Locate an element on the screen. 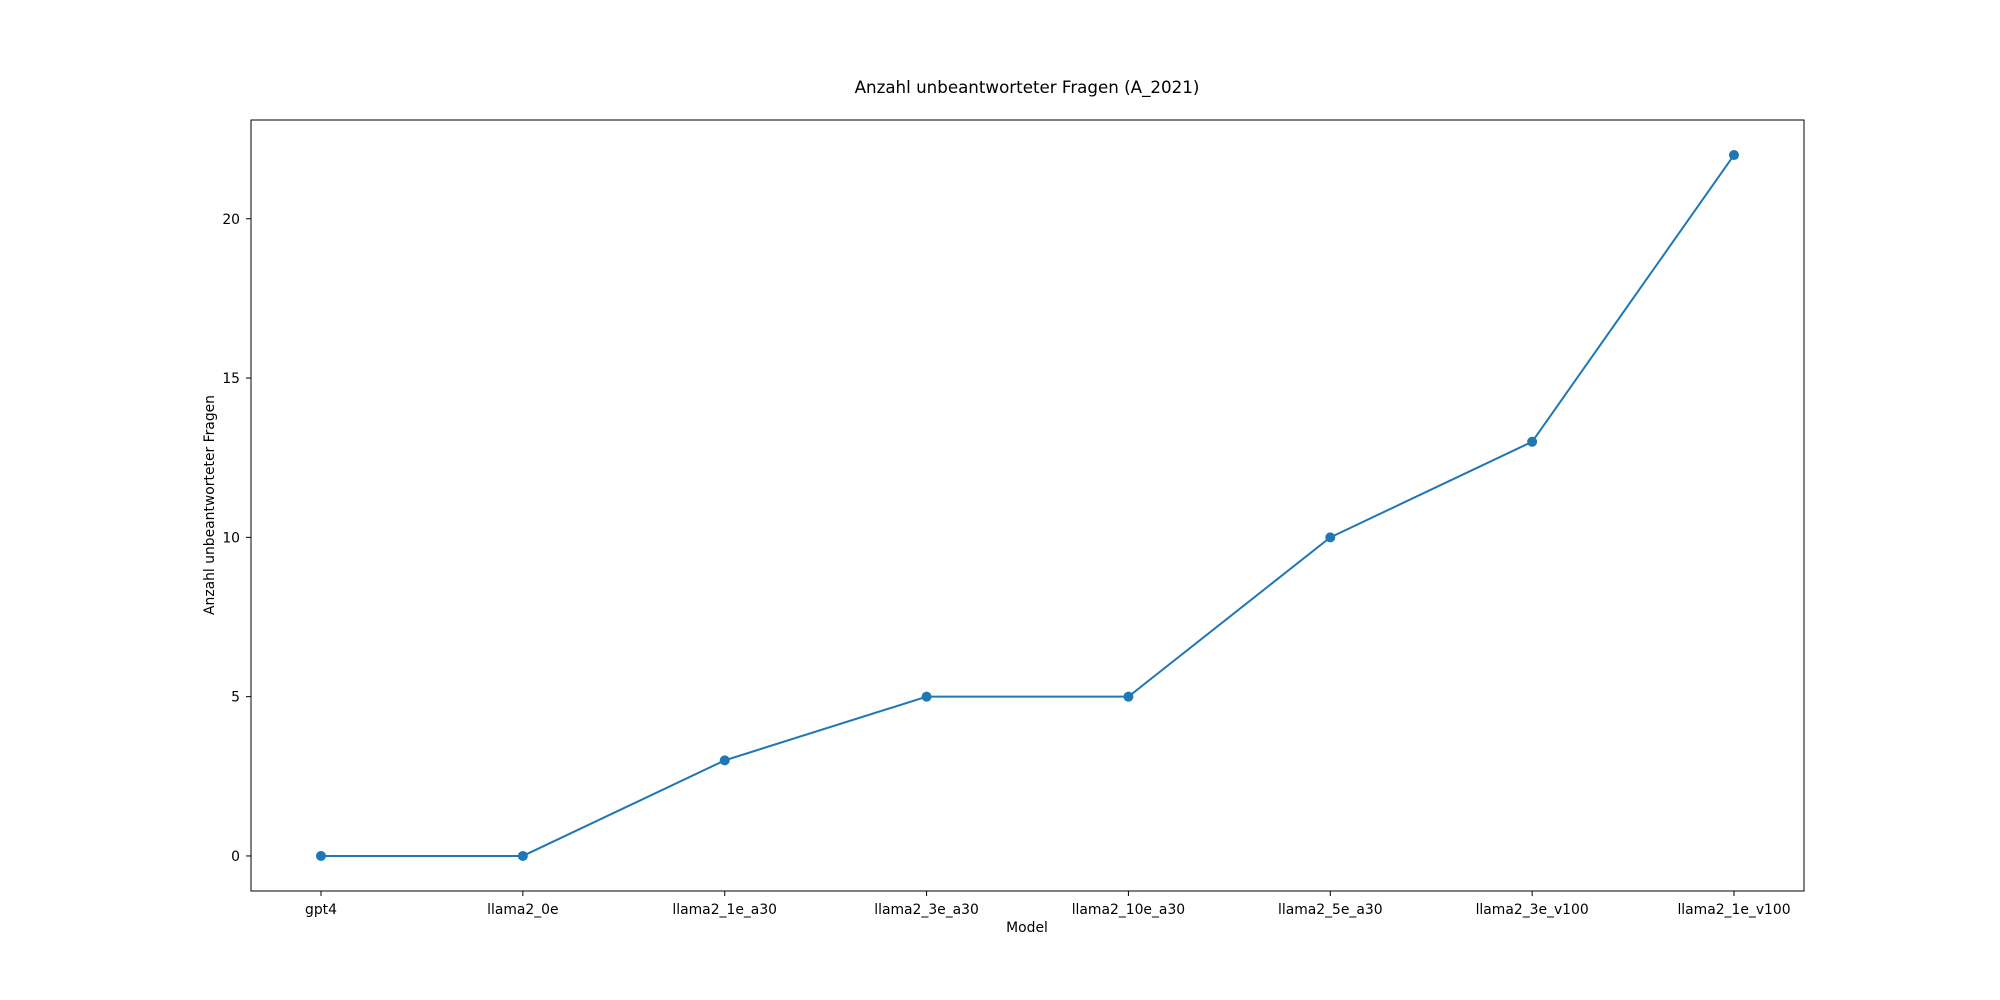 This screenshot has width=2000, height=1000. y-axis-label: Anzahl unbeantworteter Fragen is located at coordinates (210, 505).